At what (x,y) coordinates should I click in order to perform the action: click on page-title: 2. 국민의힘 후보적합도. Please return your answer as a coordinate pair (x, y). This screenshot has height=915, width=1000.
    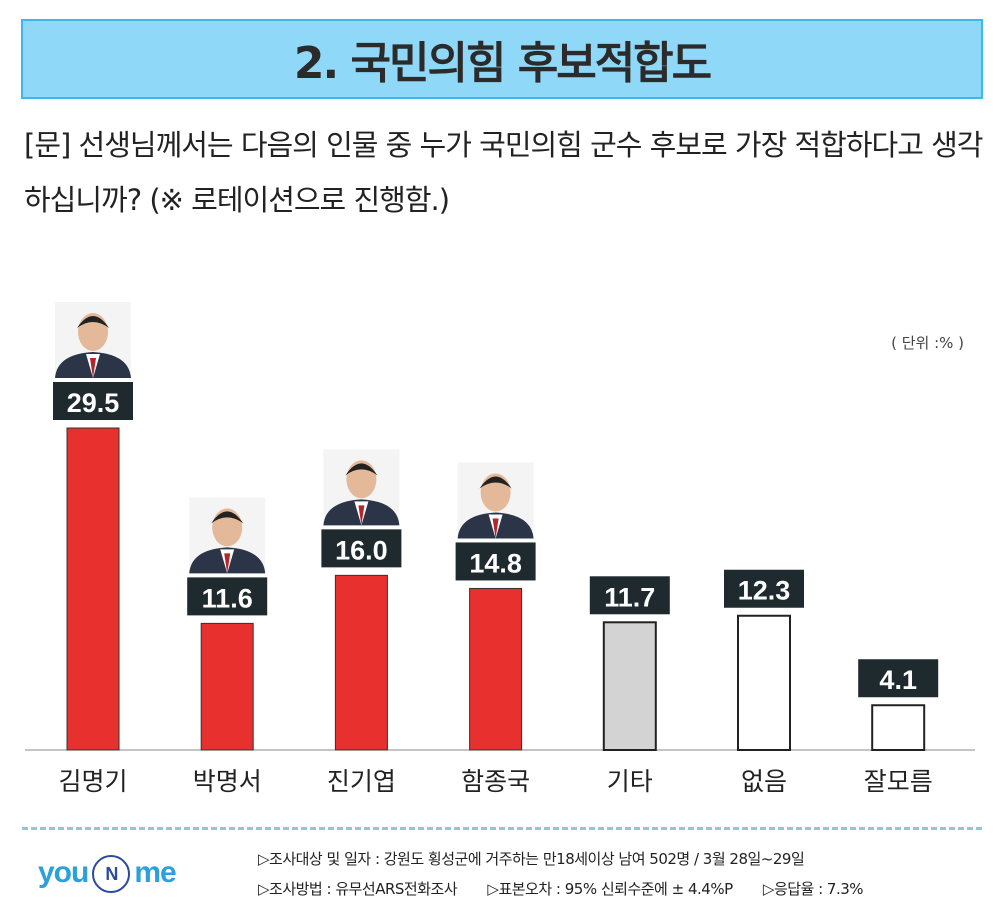
    Looking at the image, I should click on (502, 63).